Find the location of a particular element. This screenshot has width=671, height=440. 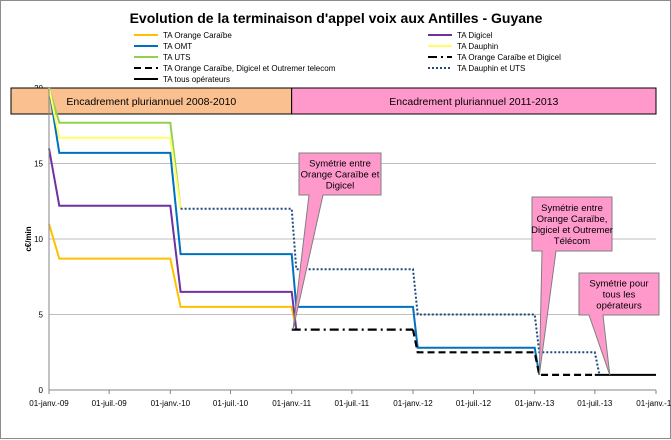

y-tick-label-3: 15 is located at coordinates (38, 164).